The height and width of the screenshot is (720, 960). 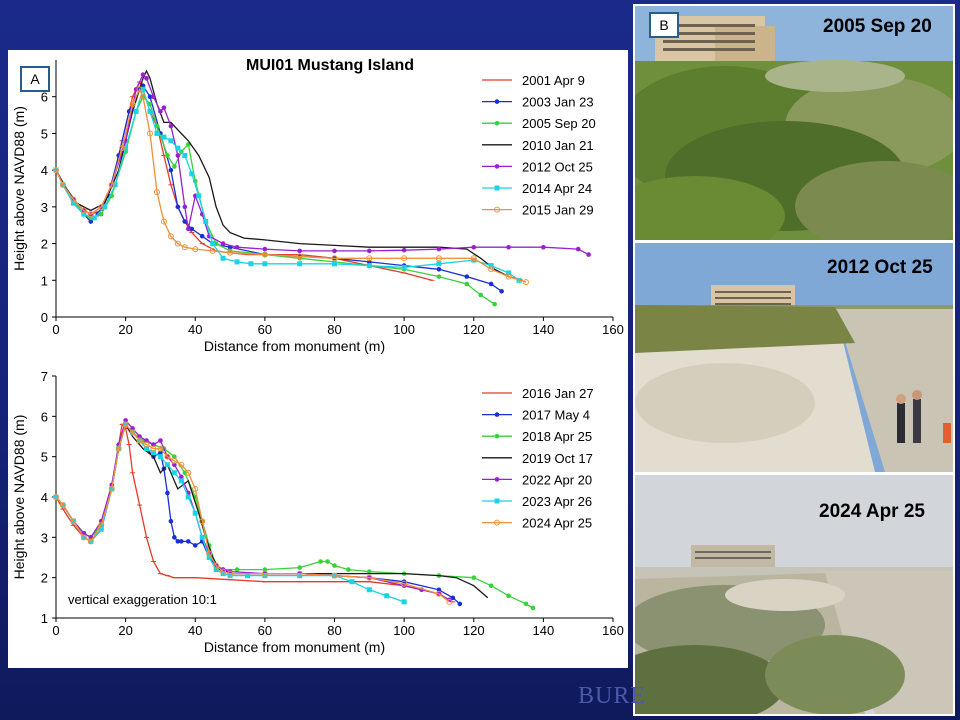 I want to click on legend-label: 2010 Jan 21, so click(x=558, y=145).